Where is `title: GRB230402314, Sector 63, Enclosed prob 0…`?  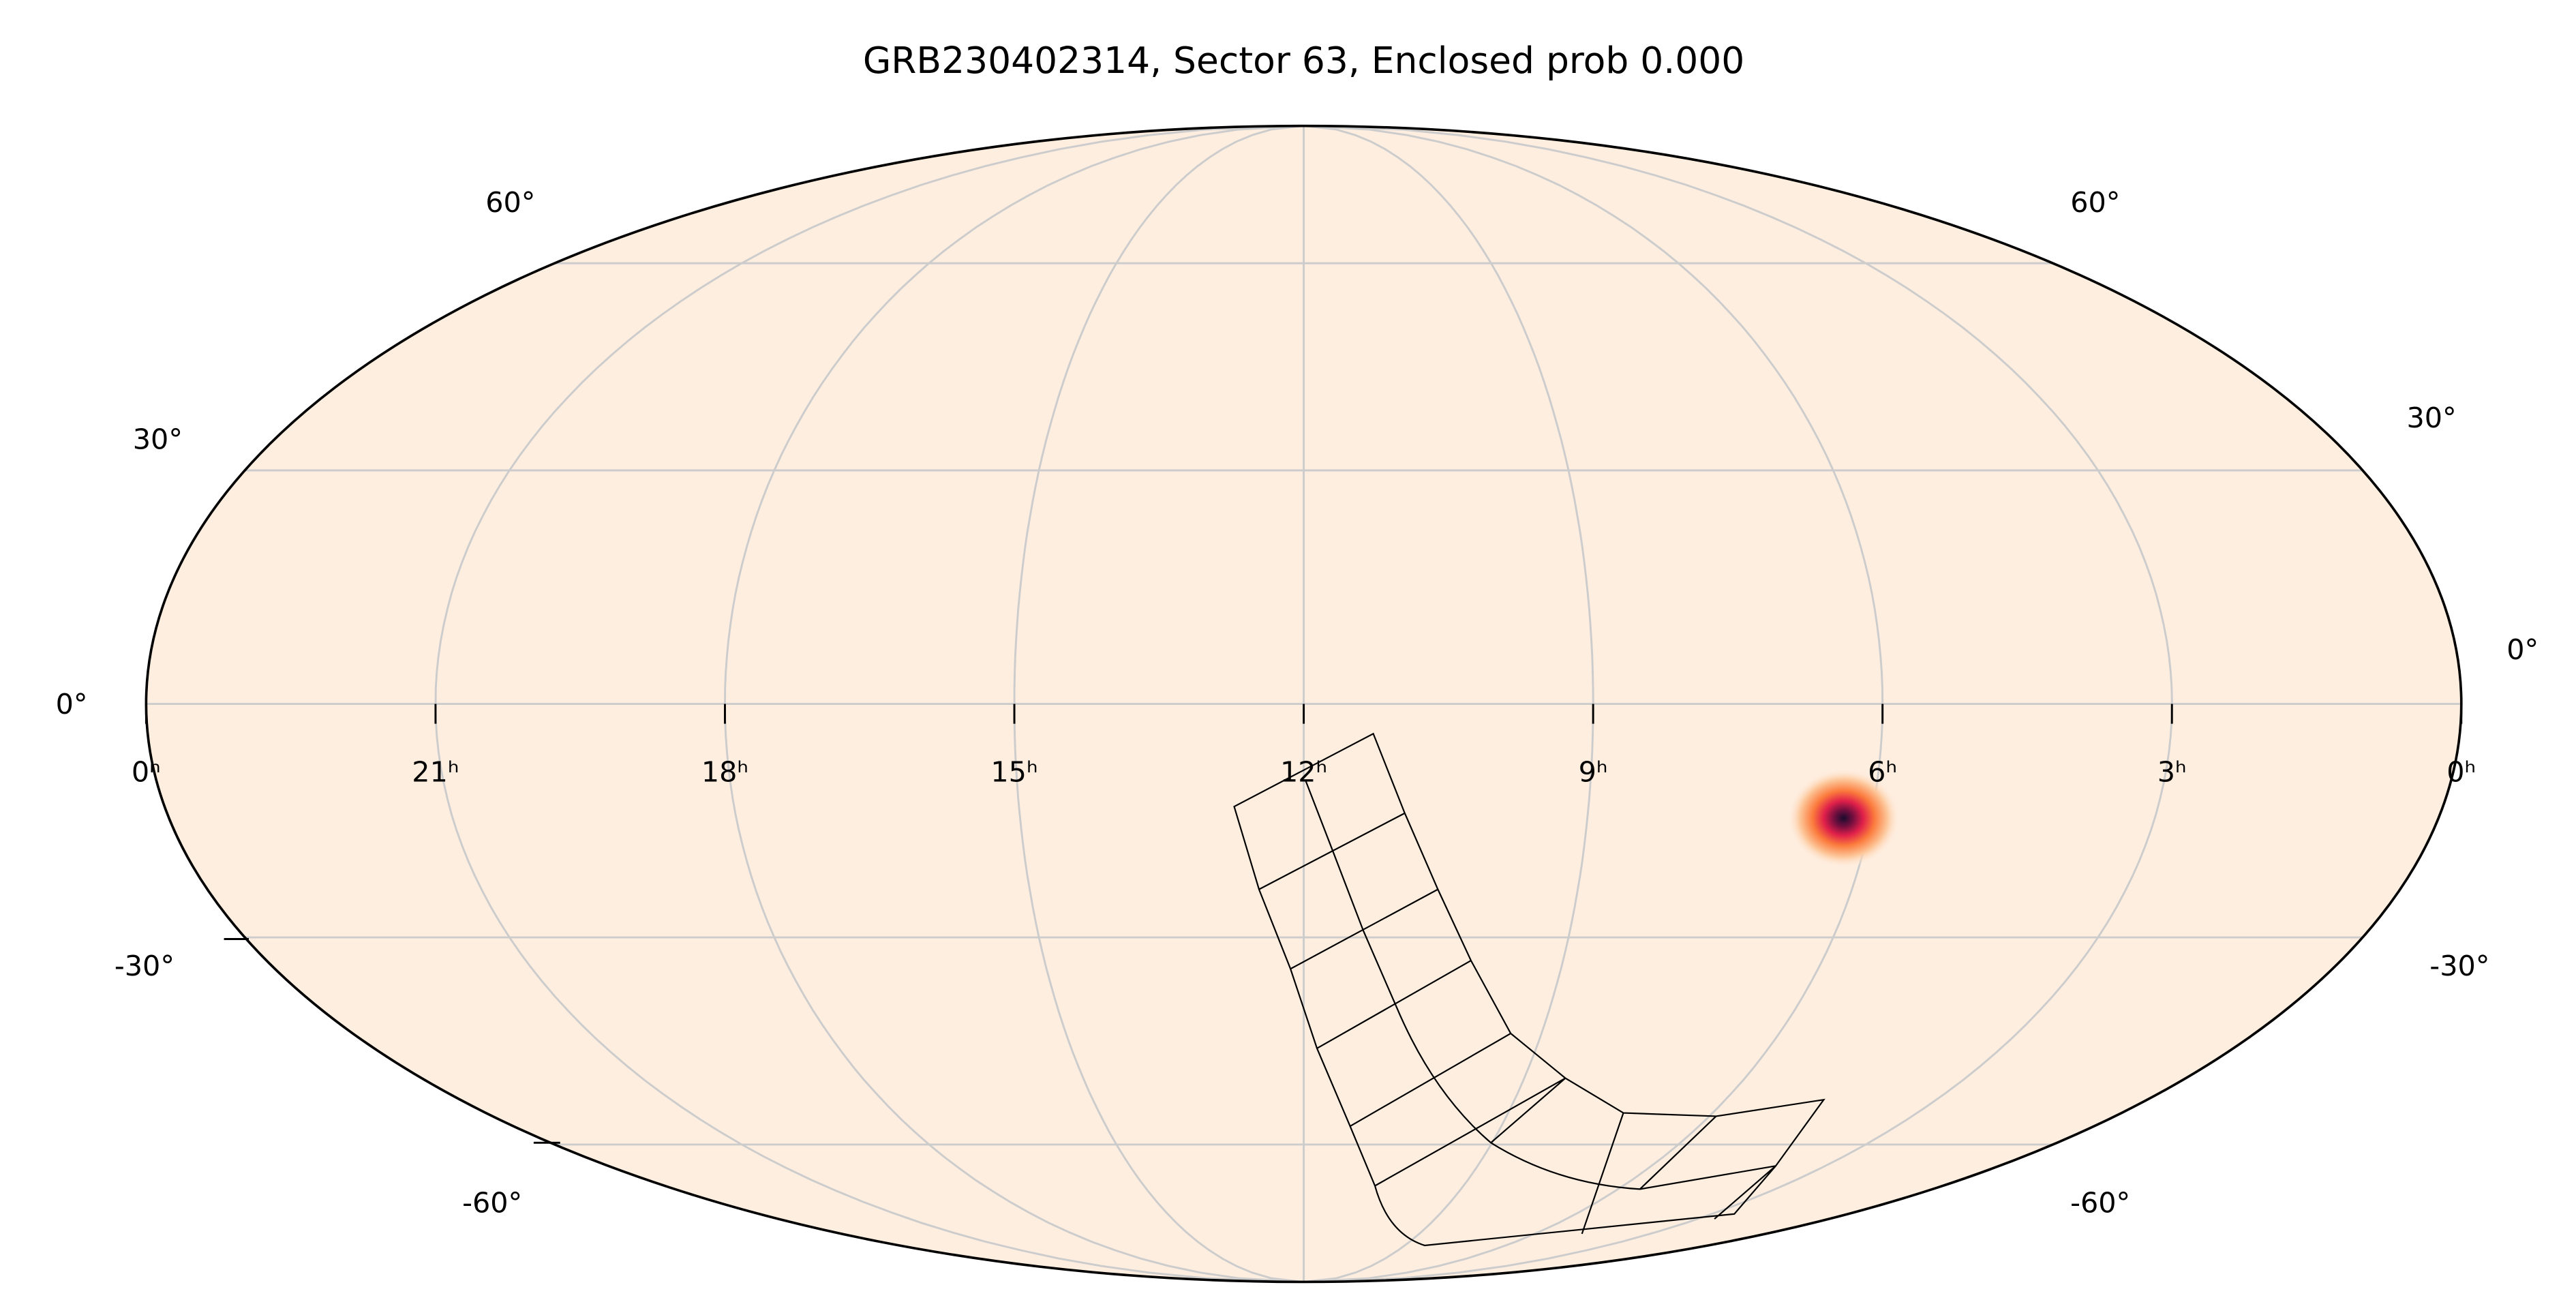
title: GRB230402314, Sector 63, Enclosed prob 0… is located at coordinates (1303, 61).